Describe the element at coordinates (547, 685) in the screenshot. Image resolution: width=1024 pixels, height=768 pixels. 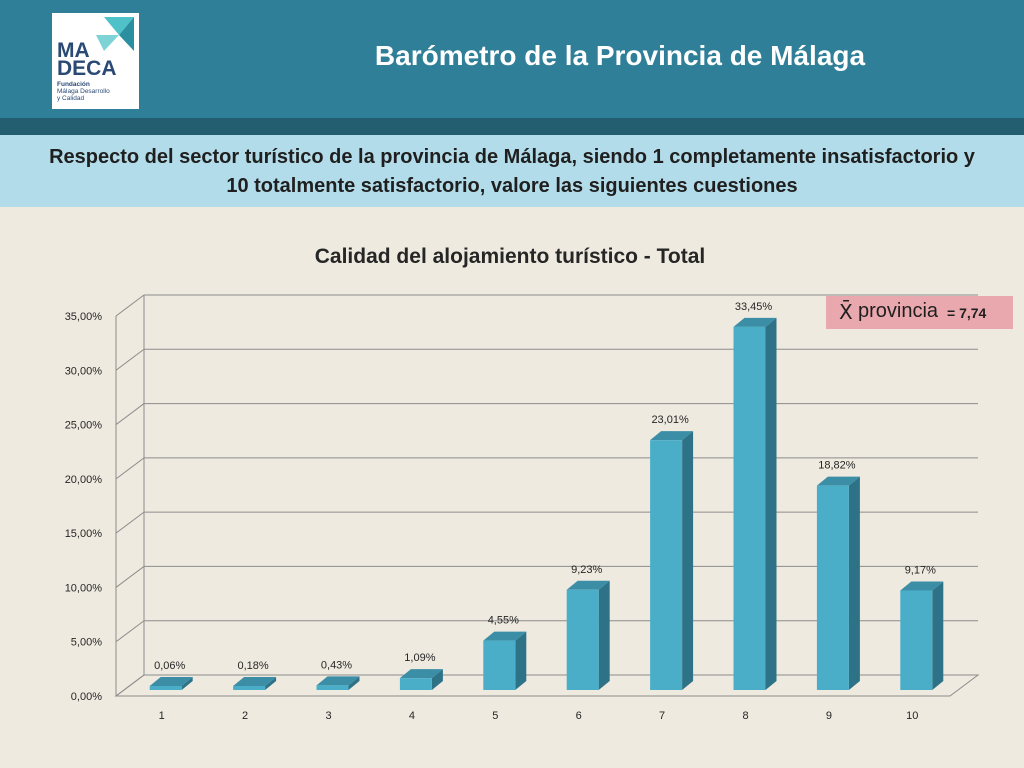
I see `chart-floor` at that location.